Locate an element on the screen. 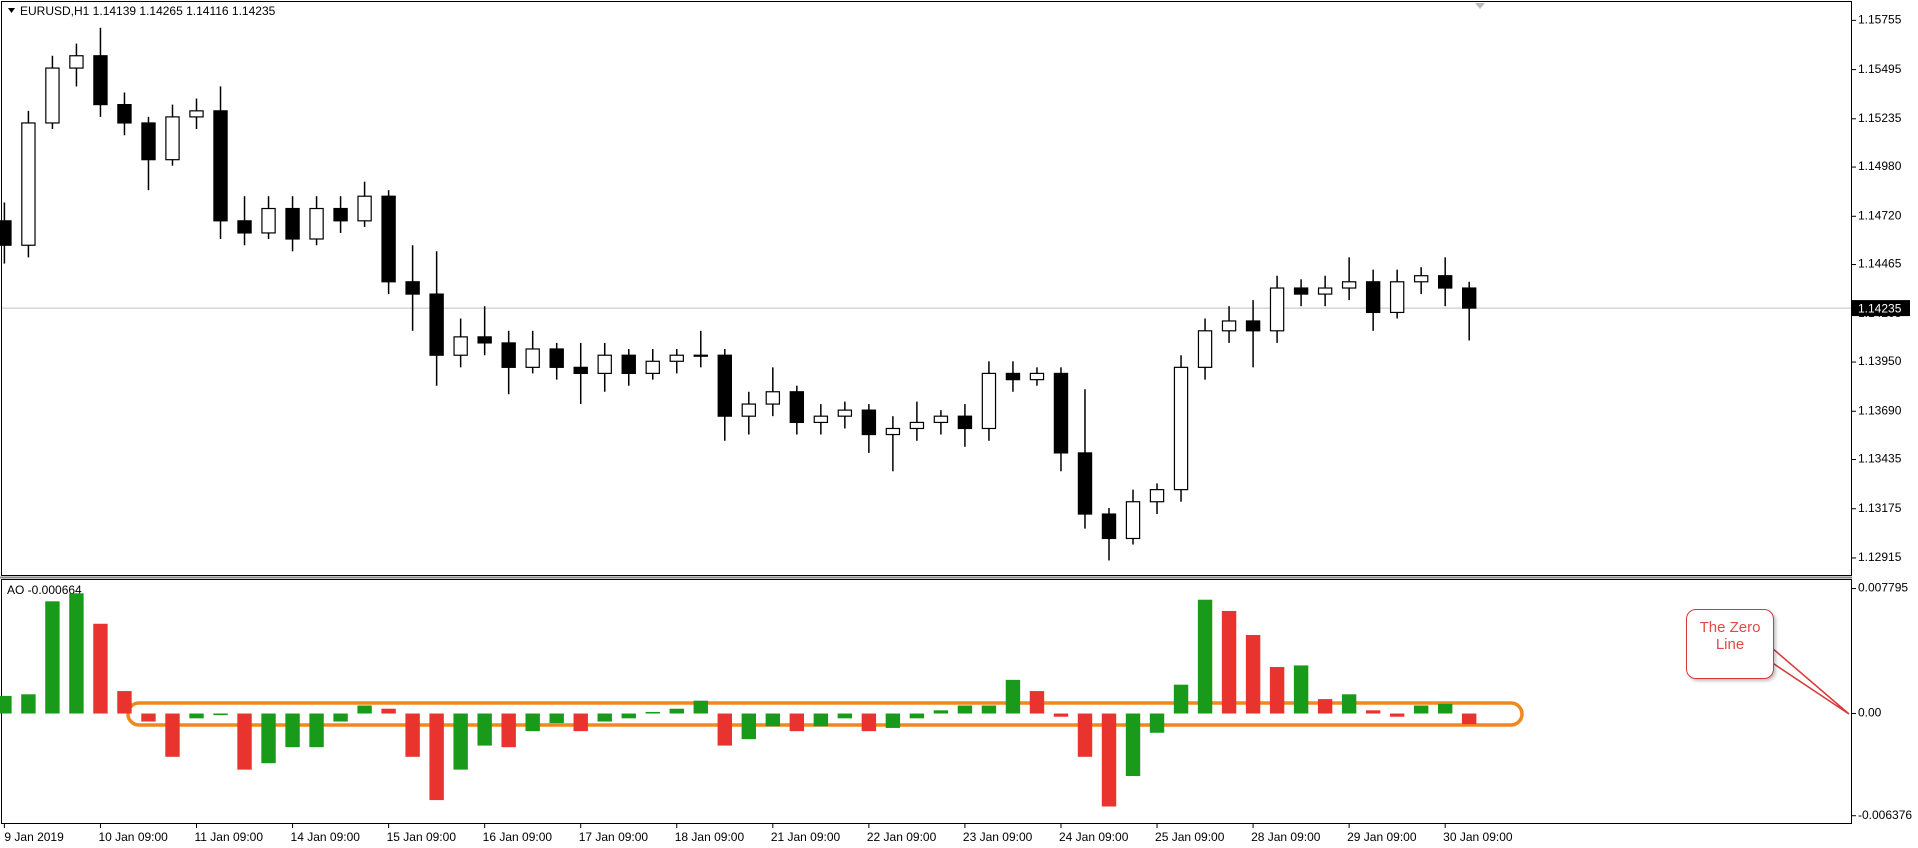  y-tick-label: 1.13950 is located at coordinates (1880, 361).